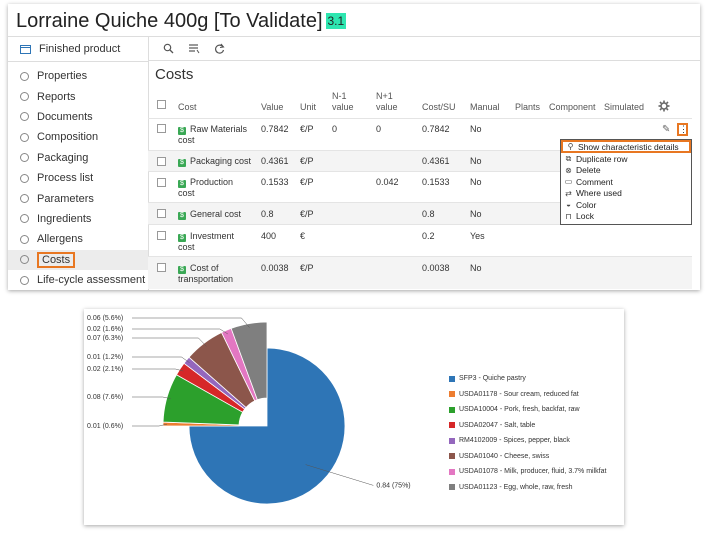  Describe the element at coordinates (105, 426) in the screenshot. I see `pie-data-label: 0.01 (0.6%)` at that location.